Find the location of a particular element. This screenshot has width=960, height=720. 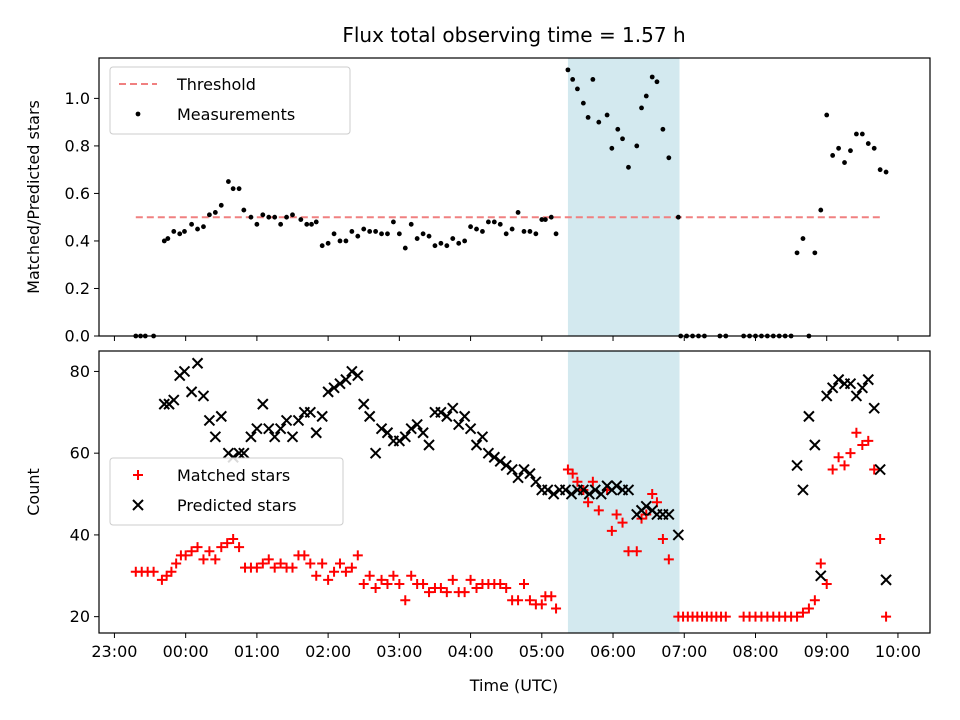

top-y-axis-label: Matched/Predicted stars is located at coordinates (33, 197).